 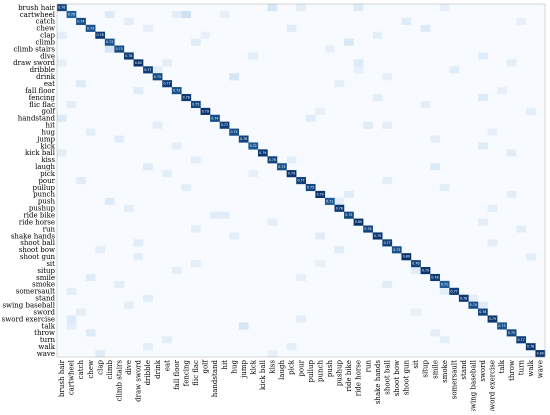 What do you see at coordinates (215, 378) in the screenshot?
I see `column-label: handstand` at bounding box center [215, 378].